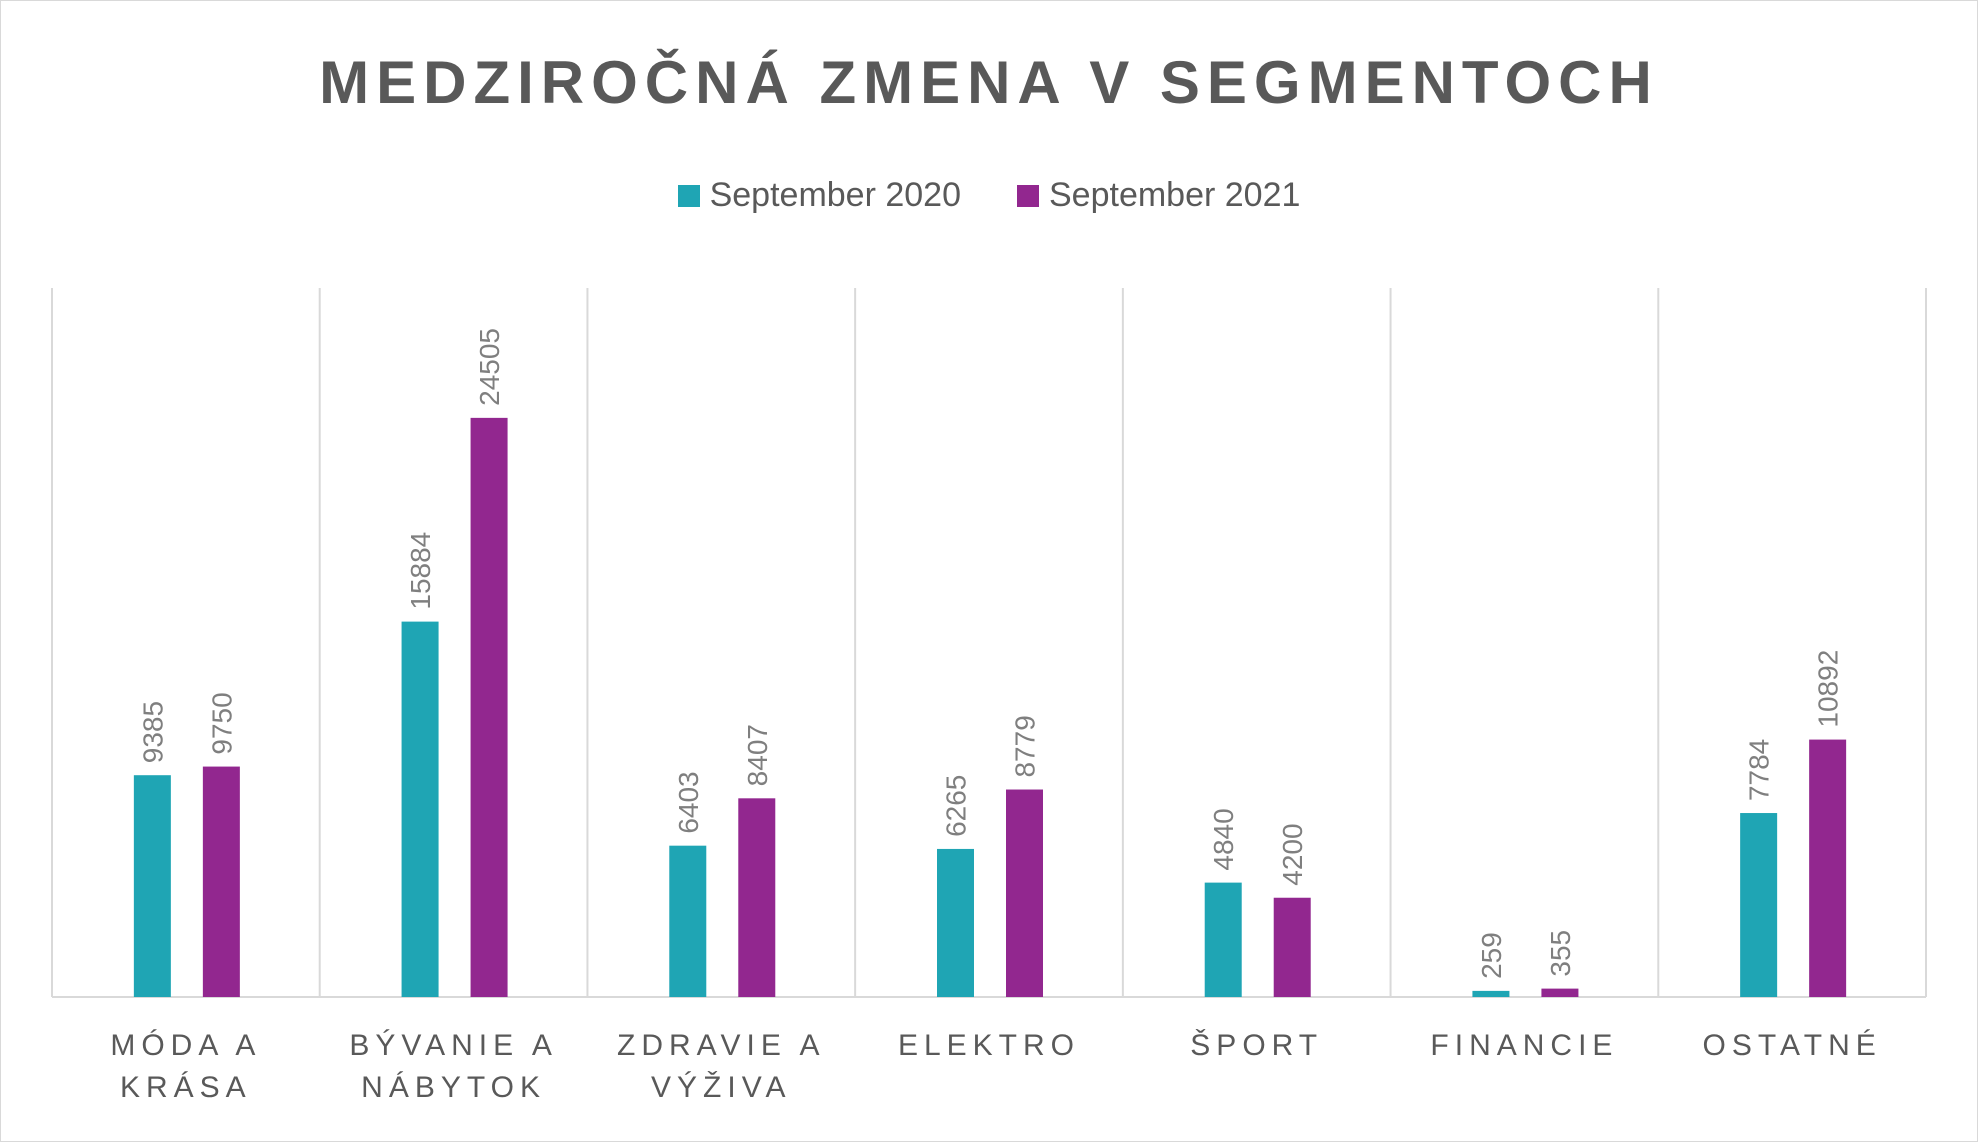  I want to click on legend-swatch-2020, so click(688, 195).